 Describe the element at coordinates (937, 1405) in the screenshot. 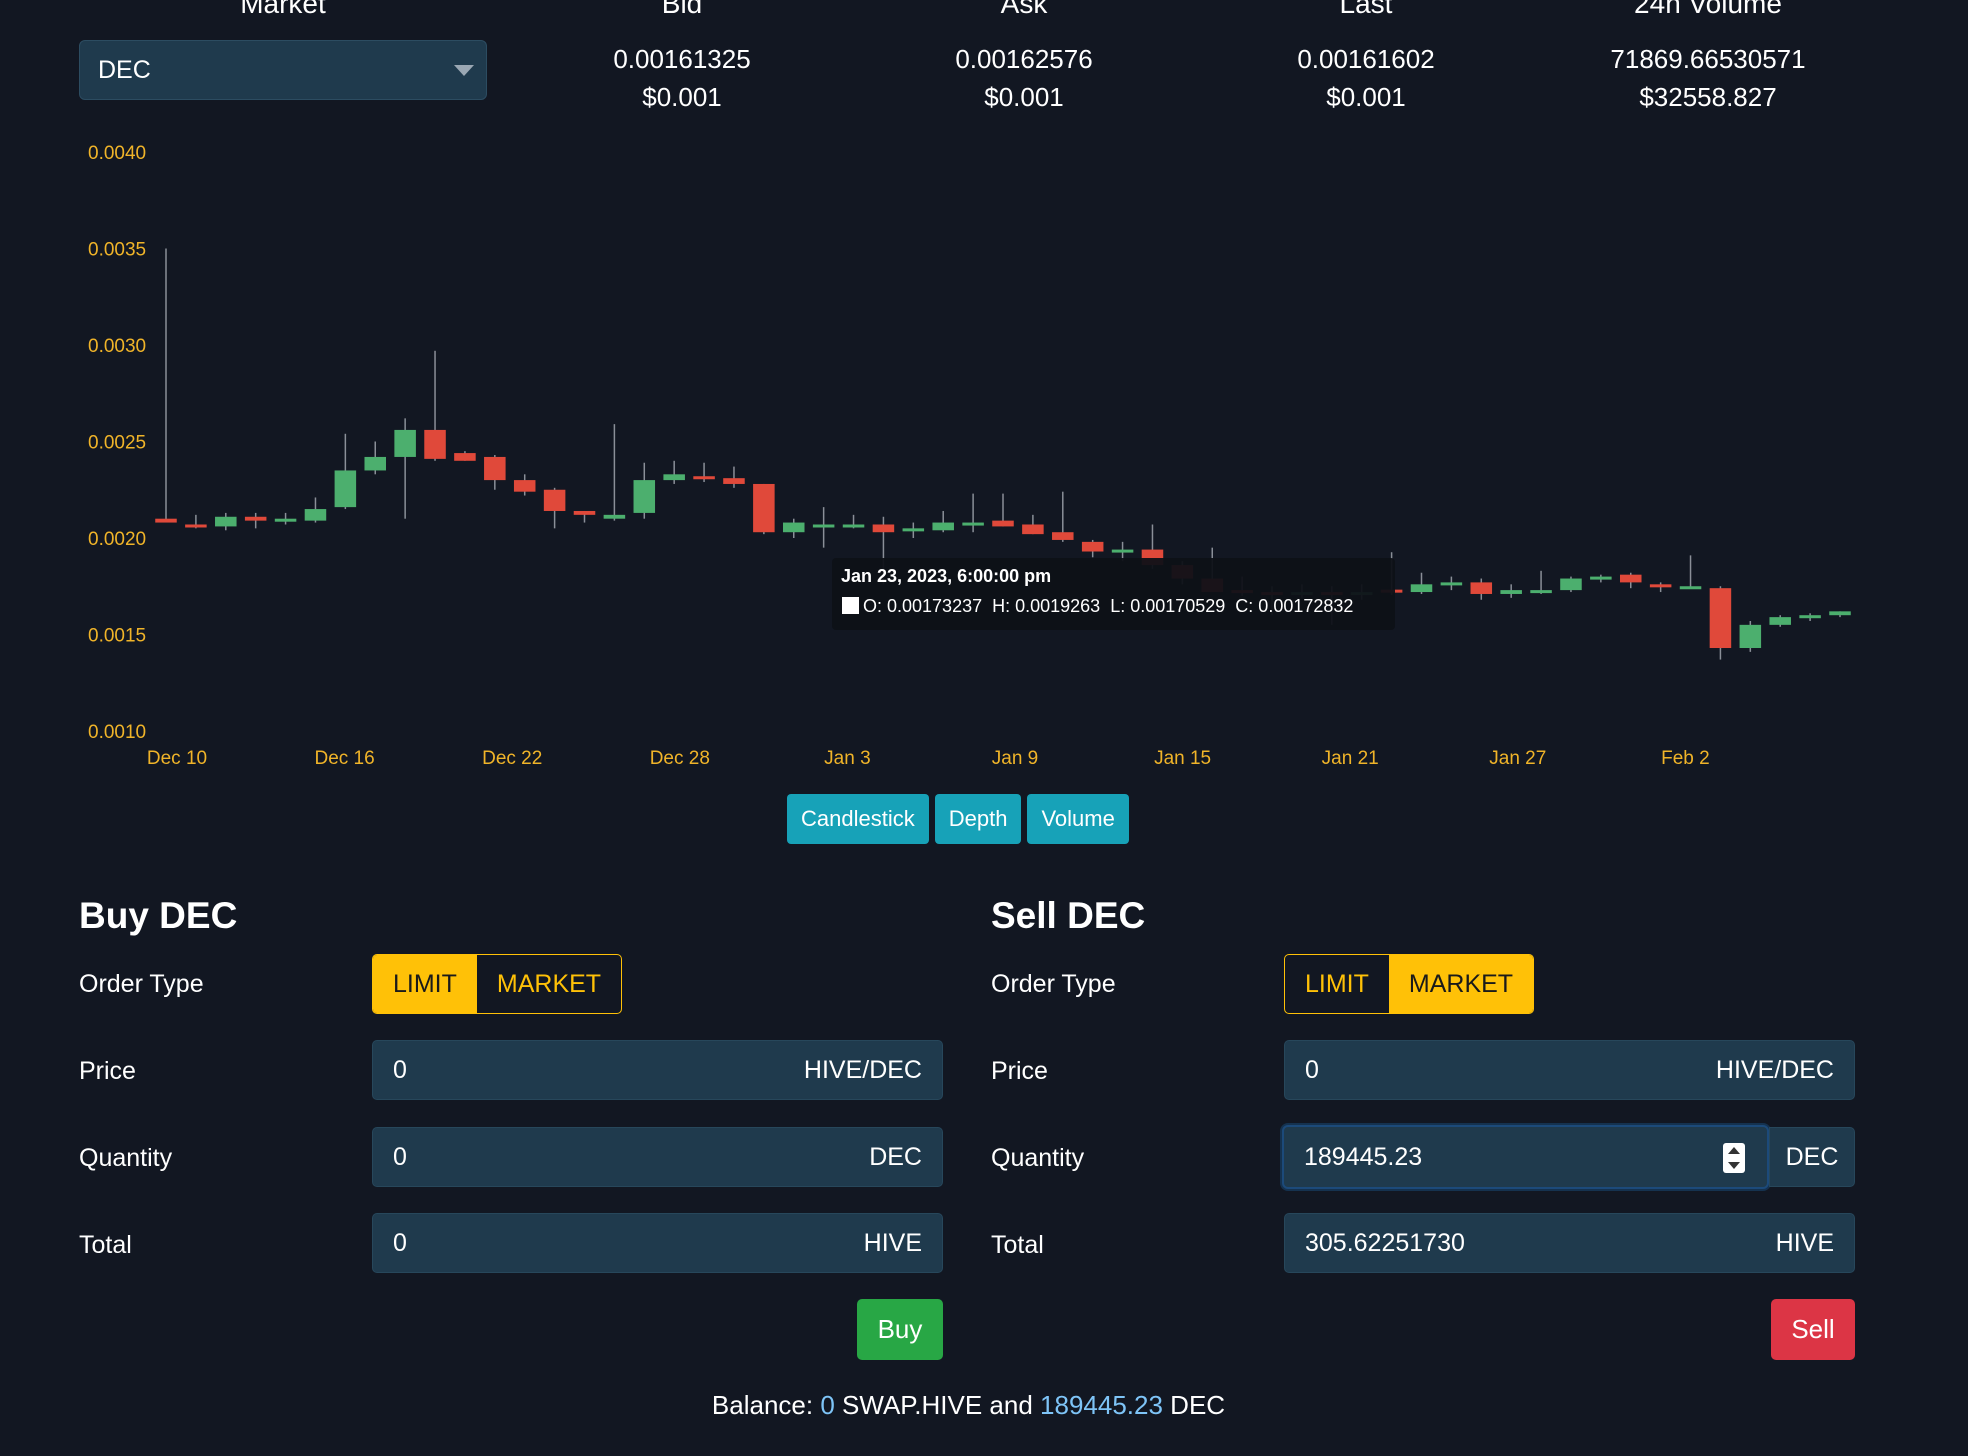

I see `balance-hive-unit: SWAP.HIVE and` at that location.